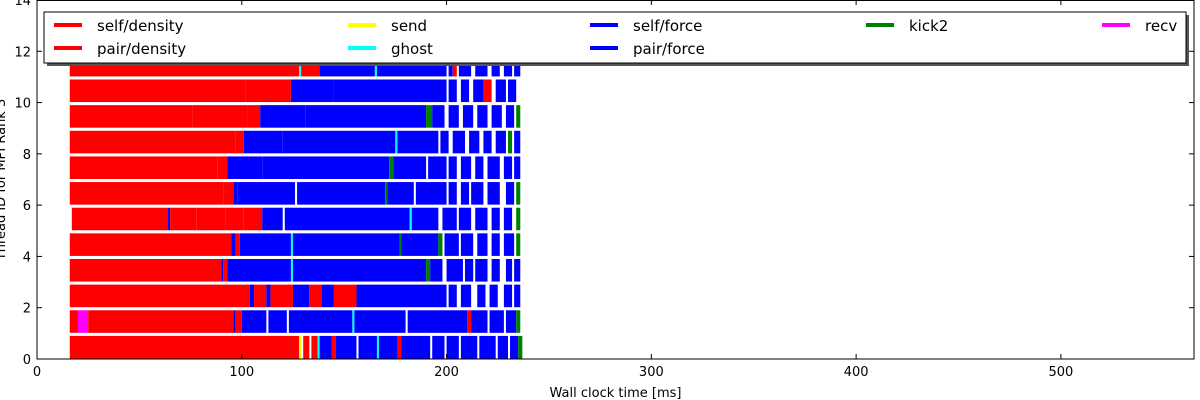 This screenshot has height=400, width=1200. I want to click on y-tick-label: 0, so click(27, 360).